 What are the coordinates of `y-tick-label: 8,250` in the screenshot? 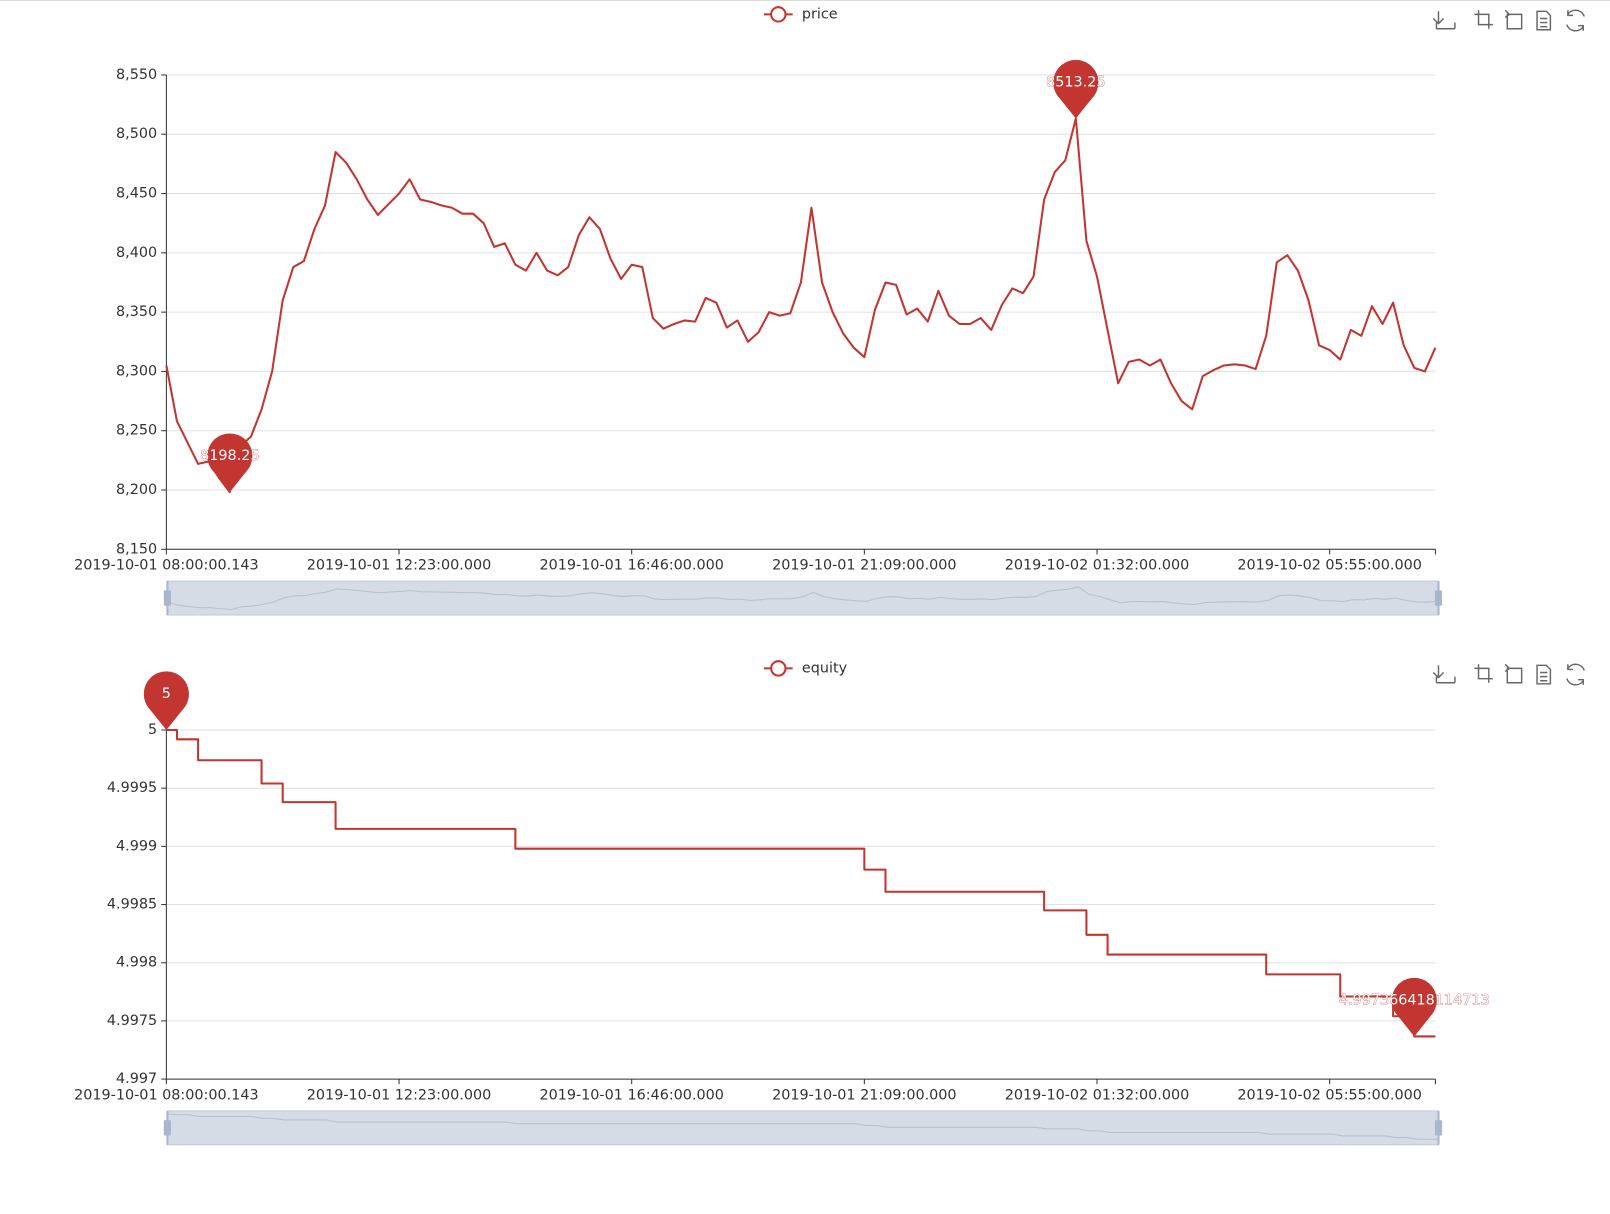 It's located at (136, 431).